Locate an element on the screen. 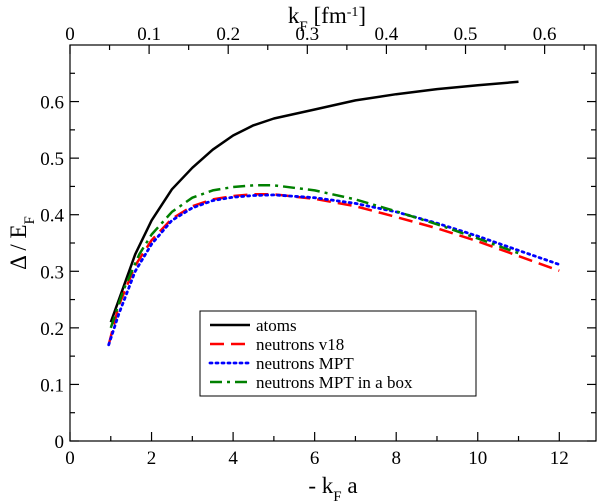 The width and height of the screenshot is (609, 504). x-axis-title-sub: F is located at coordinates (337, 496).